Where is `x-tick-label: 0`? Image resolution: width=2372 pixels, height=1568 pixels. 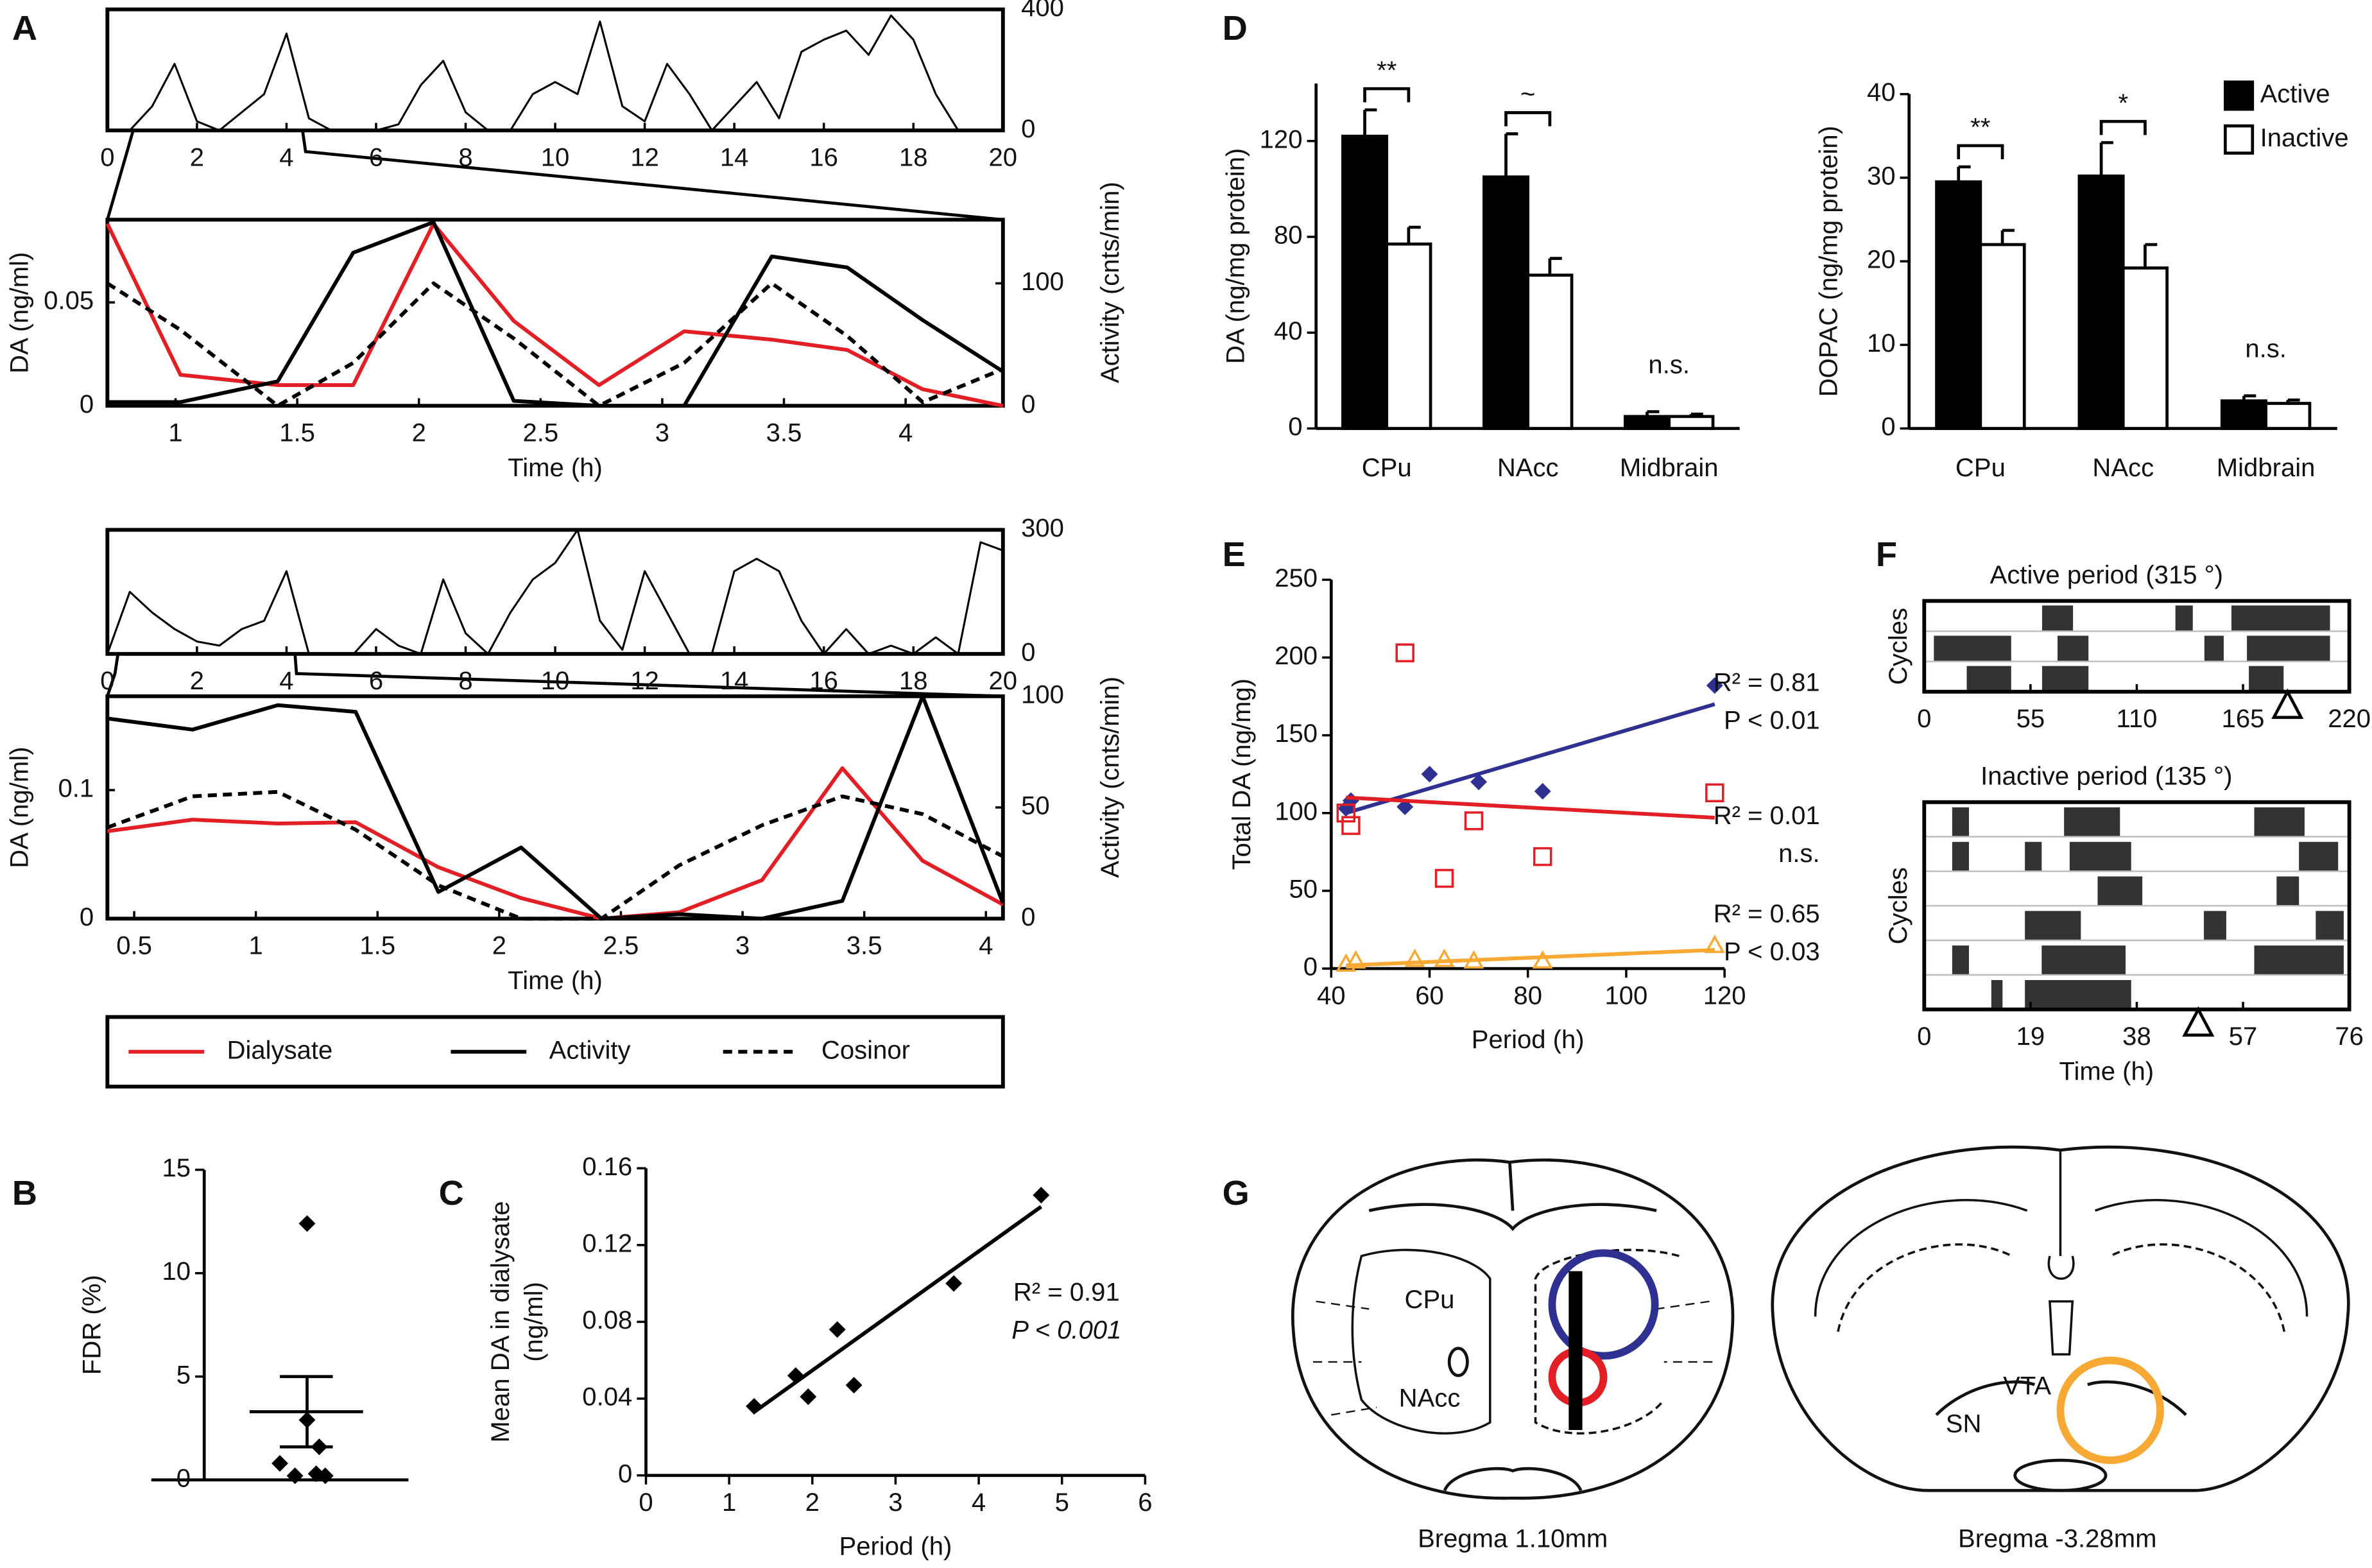 x-tick-label: 0 is located at coordinates (107, 158).